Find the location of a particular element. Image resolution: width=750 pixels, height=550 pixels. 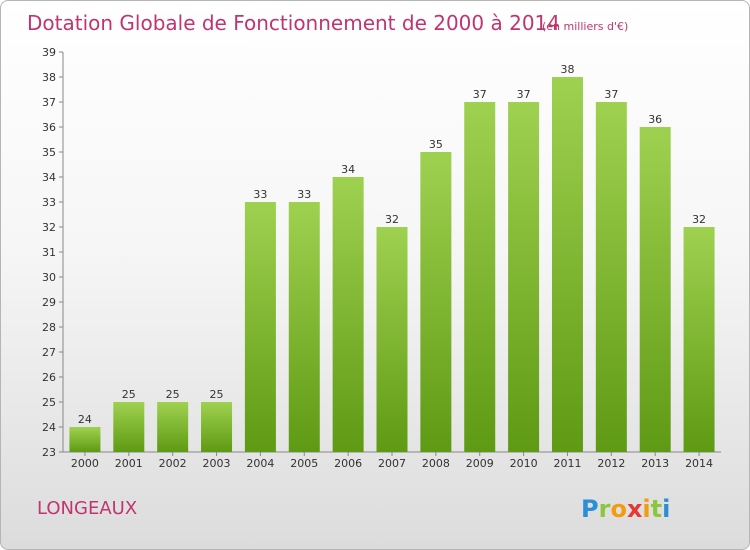

x-tick-label: 2008 is located at coordinates (436, 463).